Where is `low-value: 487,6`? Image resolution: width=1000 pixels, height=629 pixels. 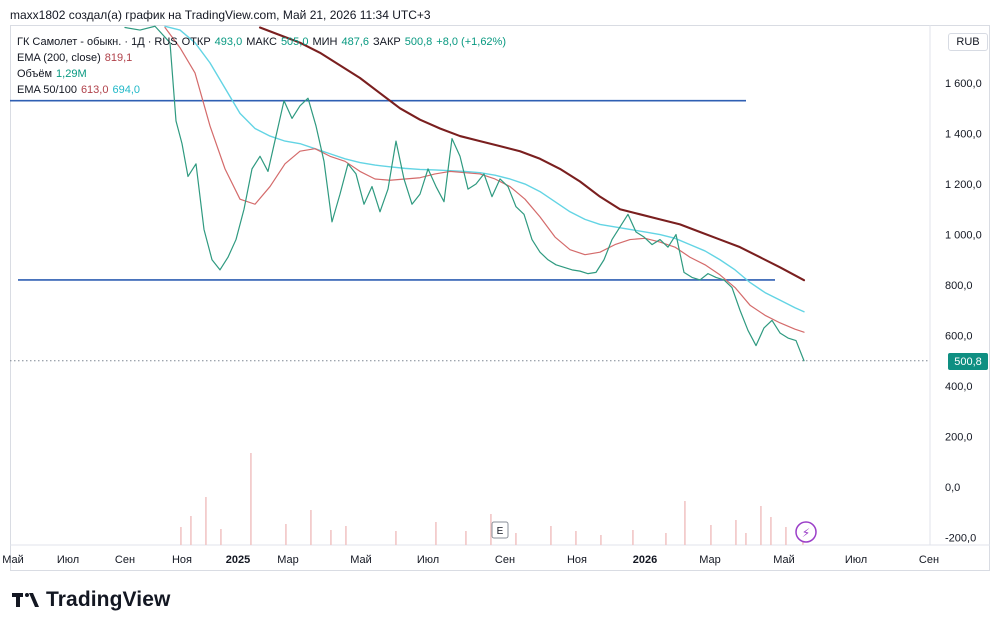
low-value: 487,6 is located at coordinates (355, 42).